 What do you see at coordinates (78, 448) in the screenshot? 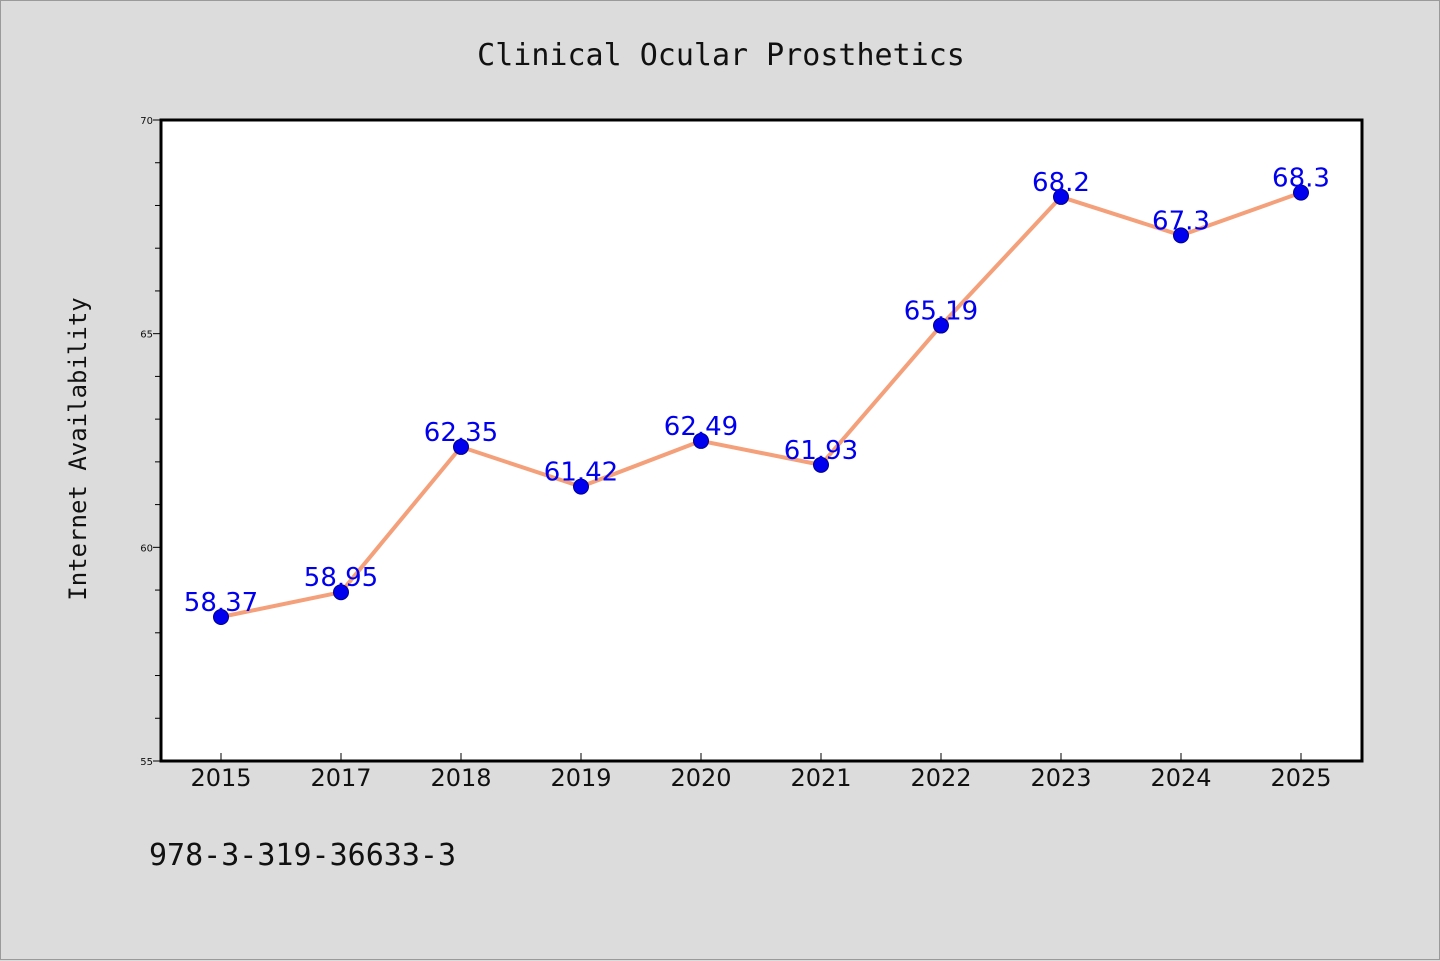
I see `y-axis-label: Internet Availability` at bounding box center [78, 448].